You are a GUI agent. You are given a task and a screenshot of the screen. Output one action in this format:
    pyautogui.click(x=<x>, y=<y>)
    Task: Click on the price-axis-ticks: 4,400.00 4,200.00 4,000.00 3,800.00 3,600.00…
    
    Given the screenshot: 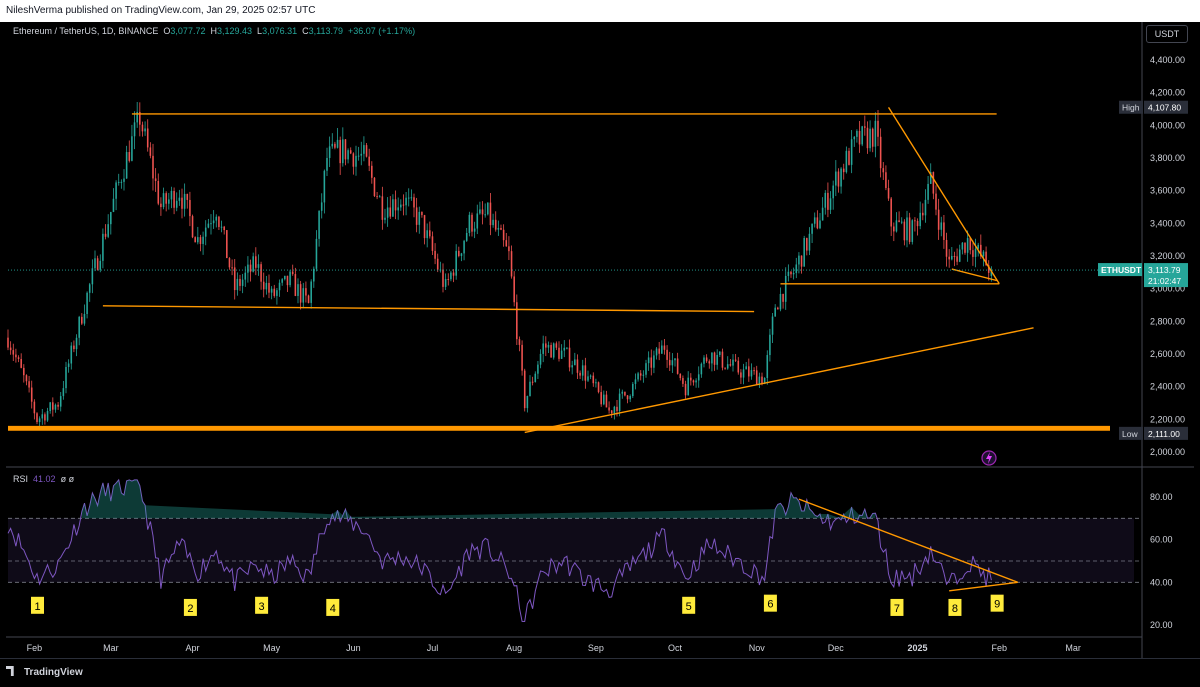 What is the action you would take?
    pyautogui.click(x=1167, y=256)
    